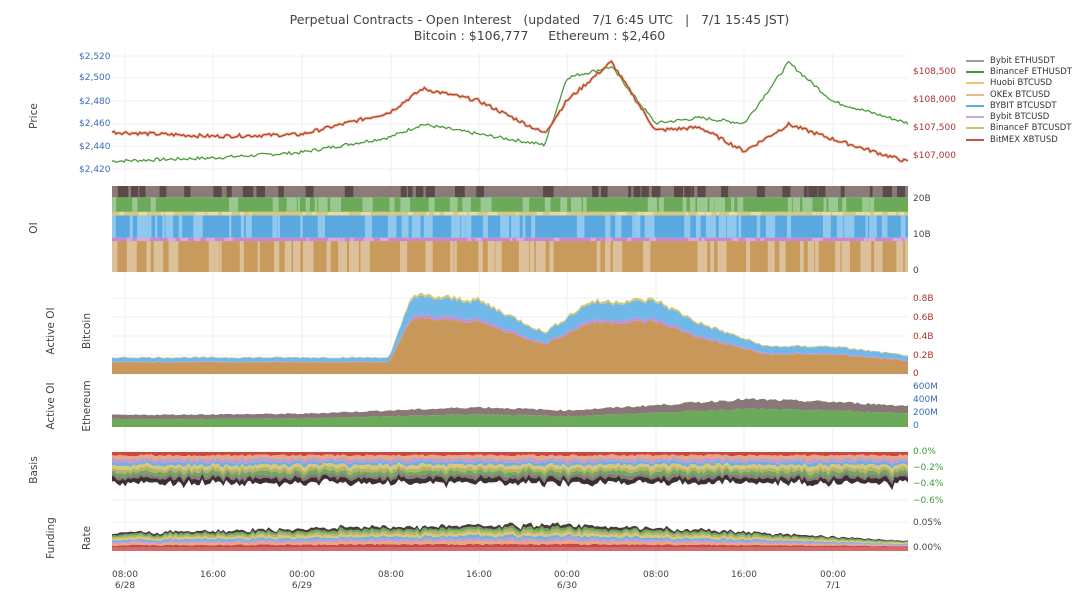  What do you see at coordinates (916, 426) in the screenshot?
I see `active-eth-tick: 0` at bounding box center [916, 426].